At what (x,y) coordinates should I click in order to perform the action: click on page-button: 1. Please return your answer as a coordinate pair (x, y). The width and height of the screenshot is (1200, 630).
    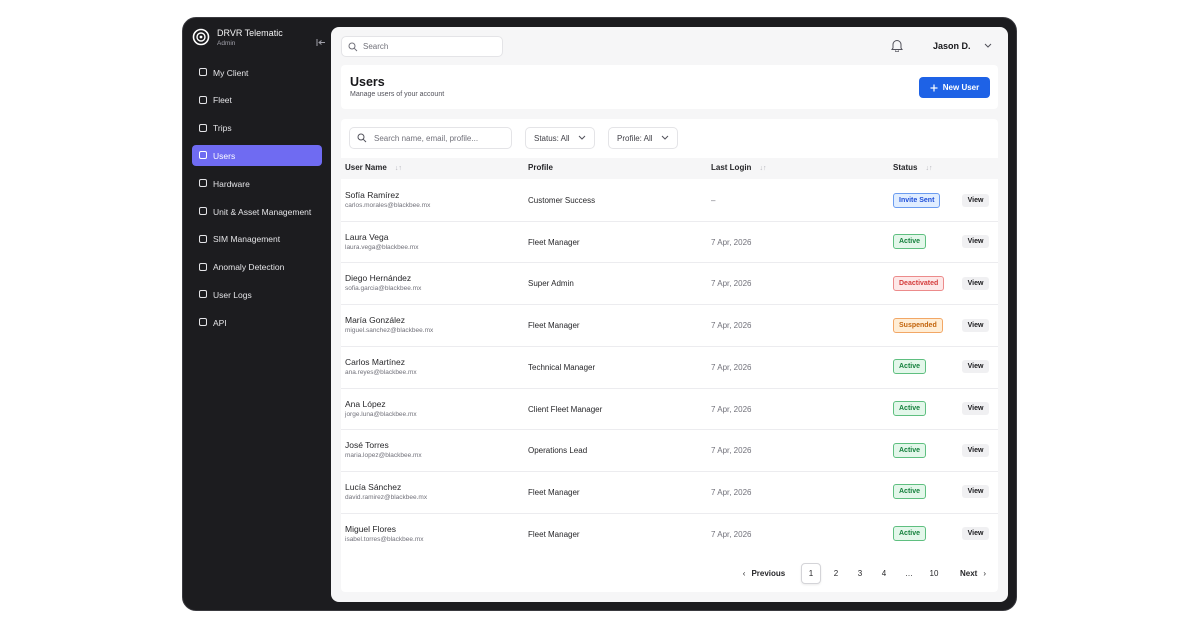
    Looking at the image, I should click on (811, 573).